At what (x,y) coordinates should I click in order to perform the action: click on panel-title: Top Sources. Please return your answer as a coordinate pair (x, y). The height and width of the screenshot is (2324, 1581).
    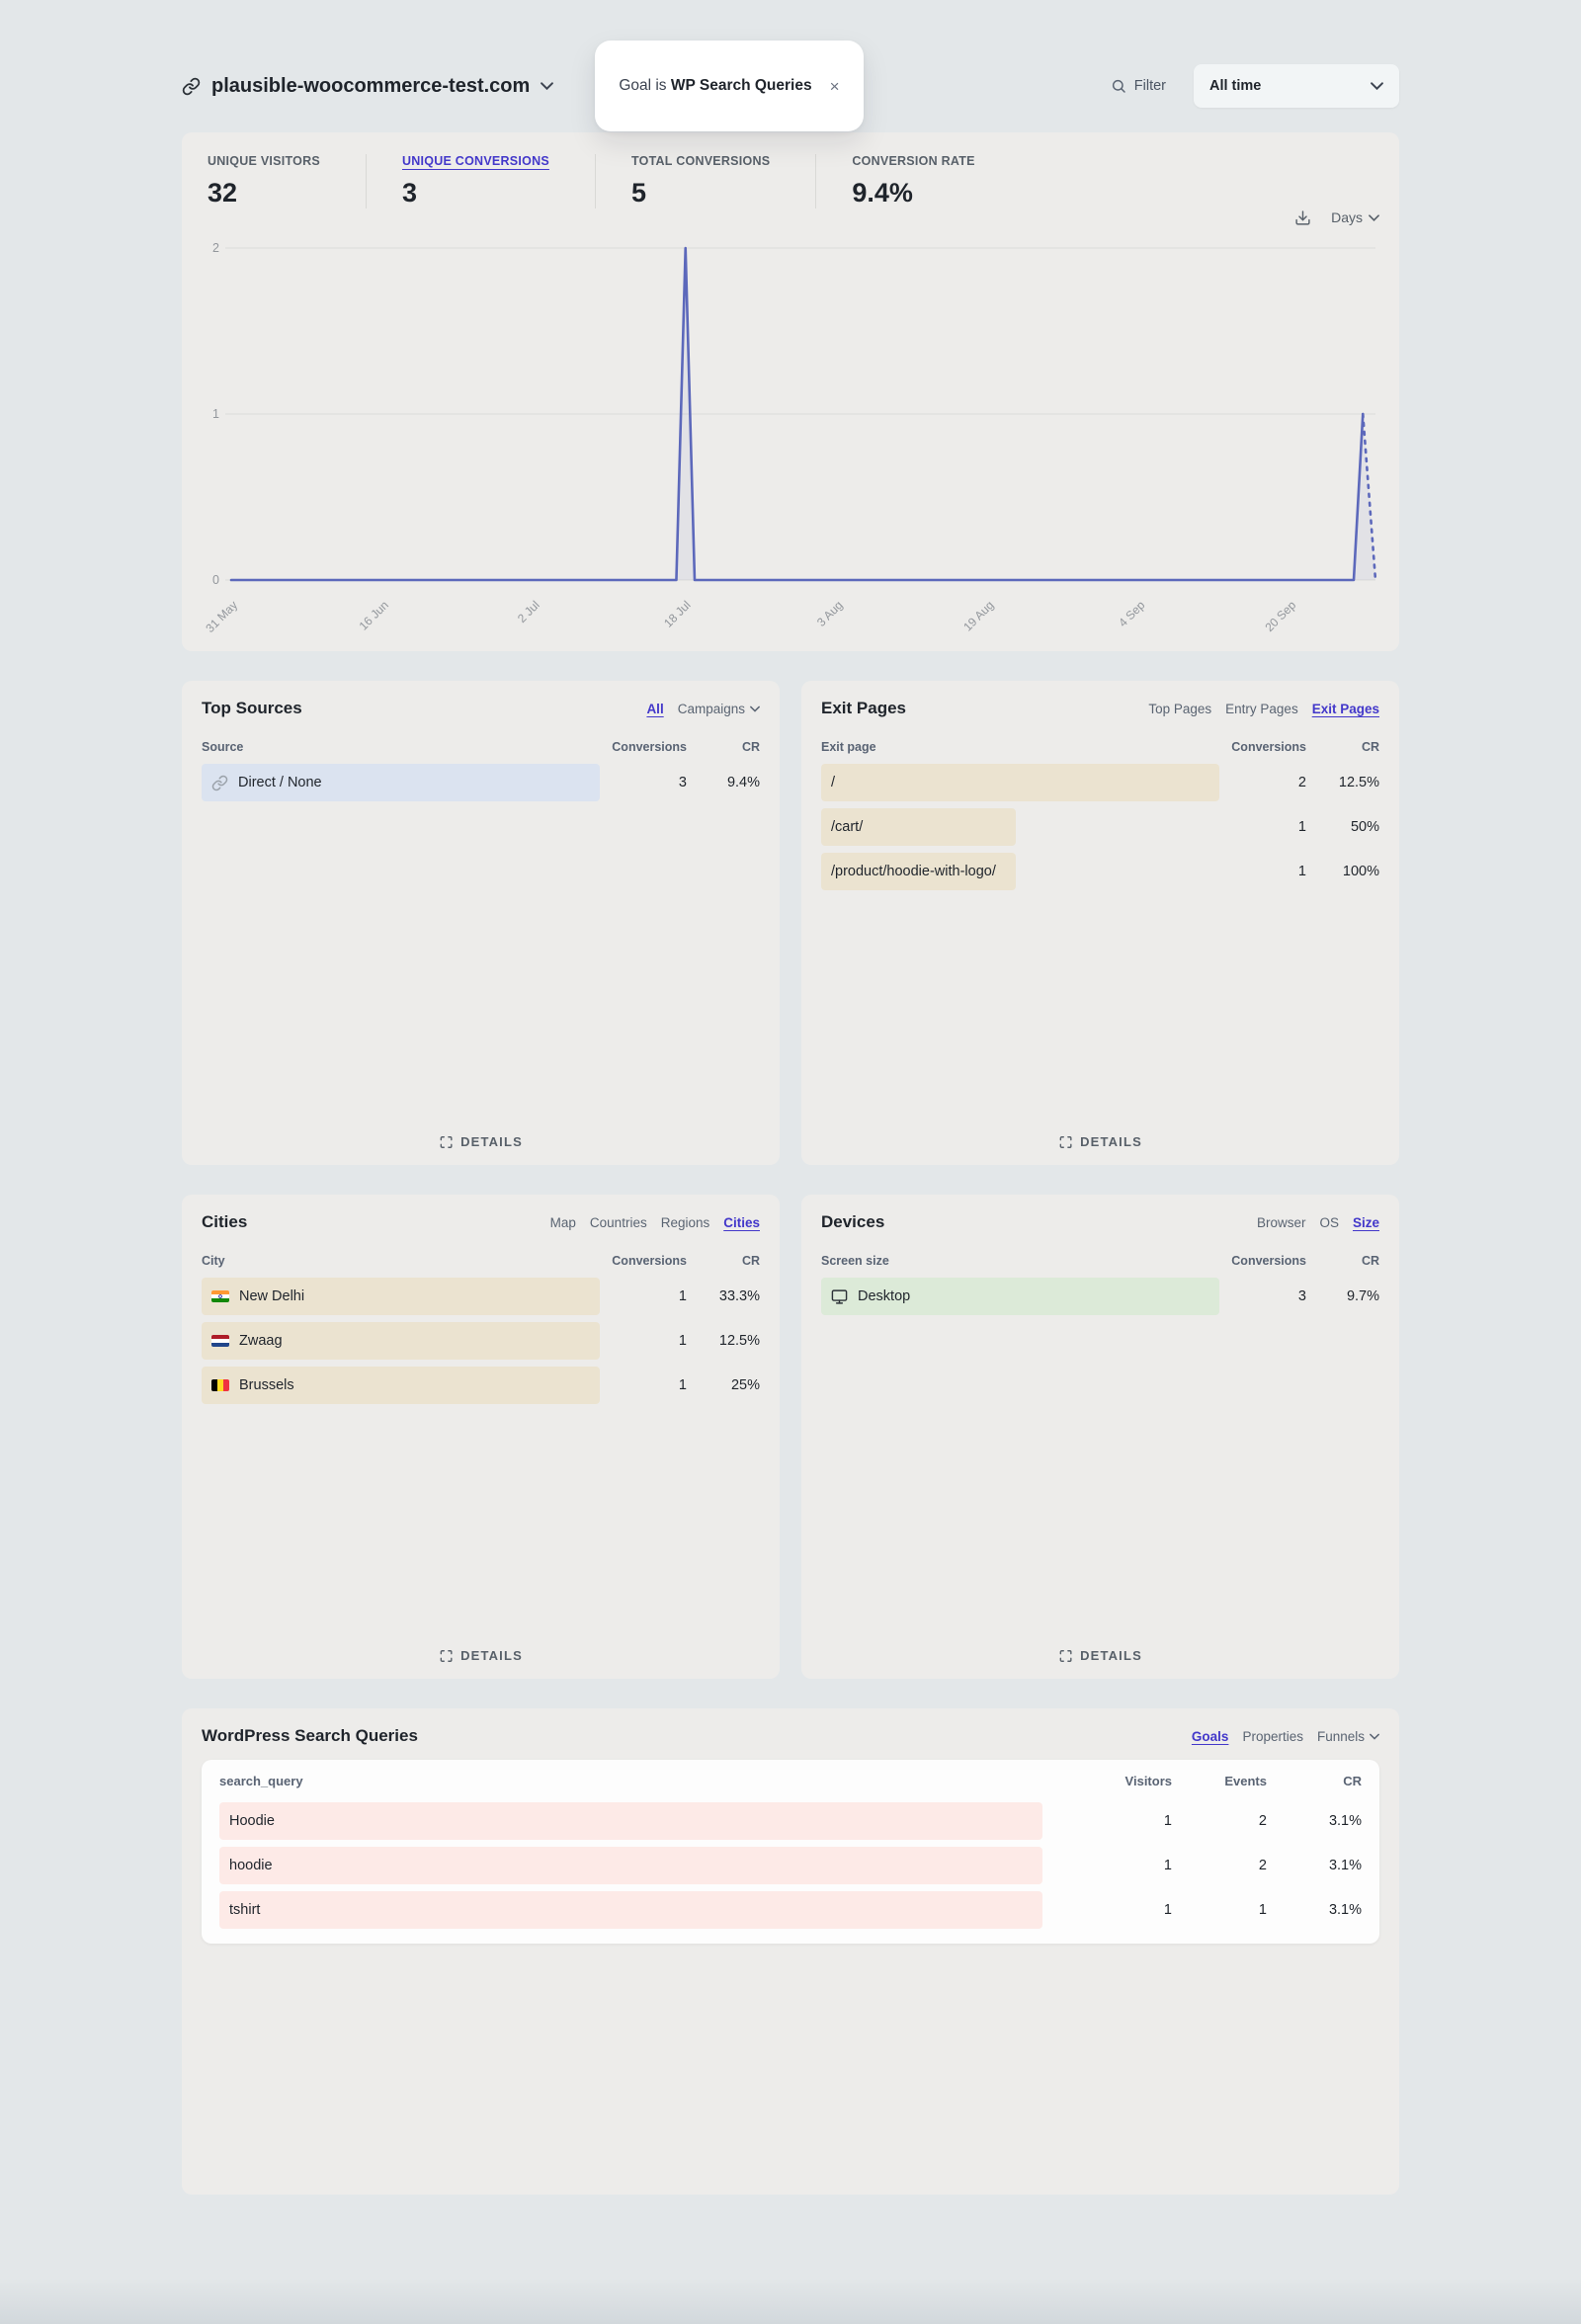
    Looking at the image, I should click on (252, 708).